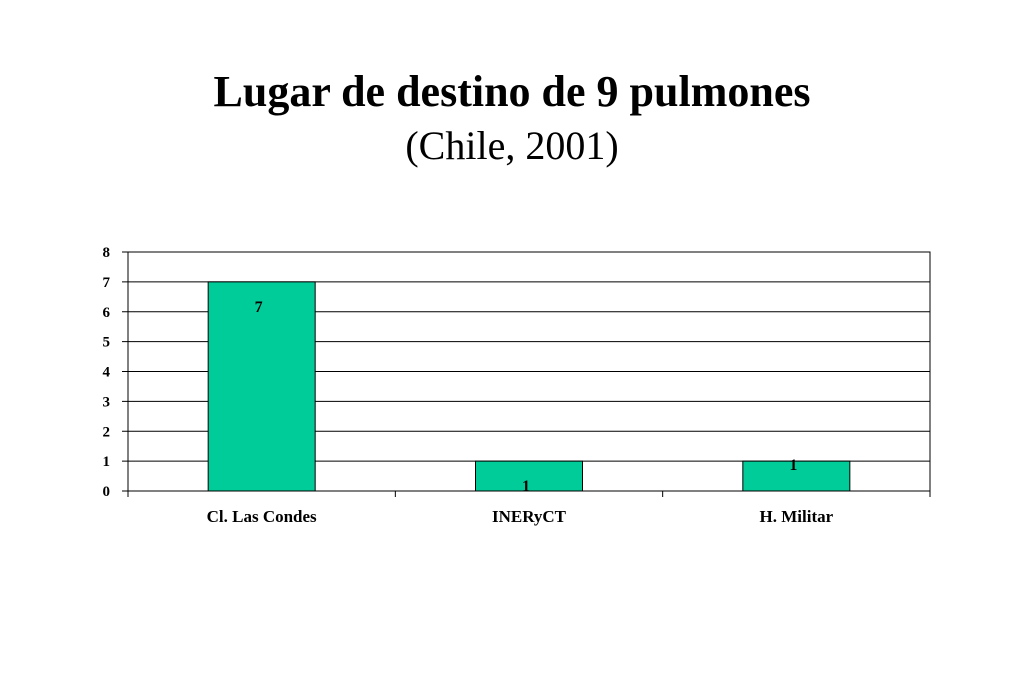 Image resolution: width=1024 pixels, height=683 pixels. Describe the element at coordinates (529, 516) in the screenshot. I see `x-tick-label: INERyCT` at that location.